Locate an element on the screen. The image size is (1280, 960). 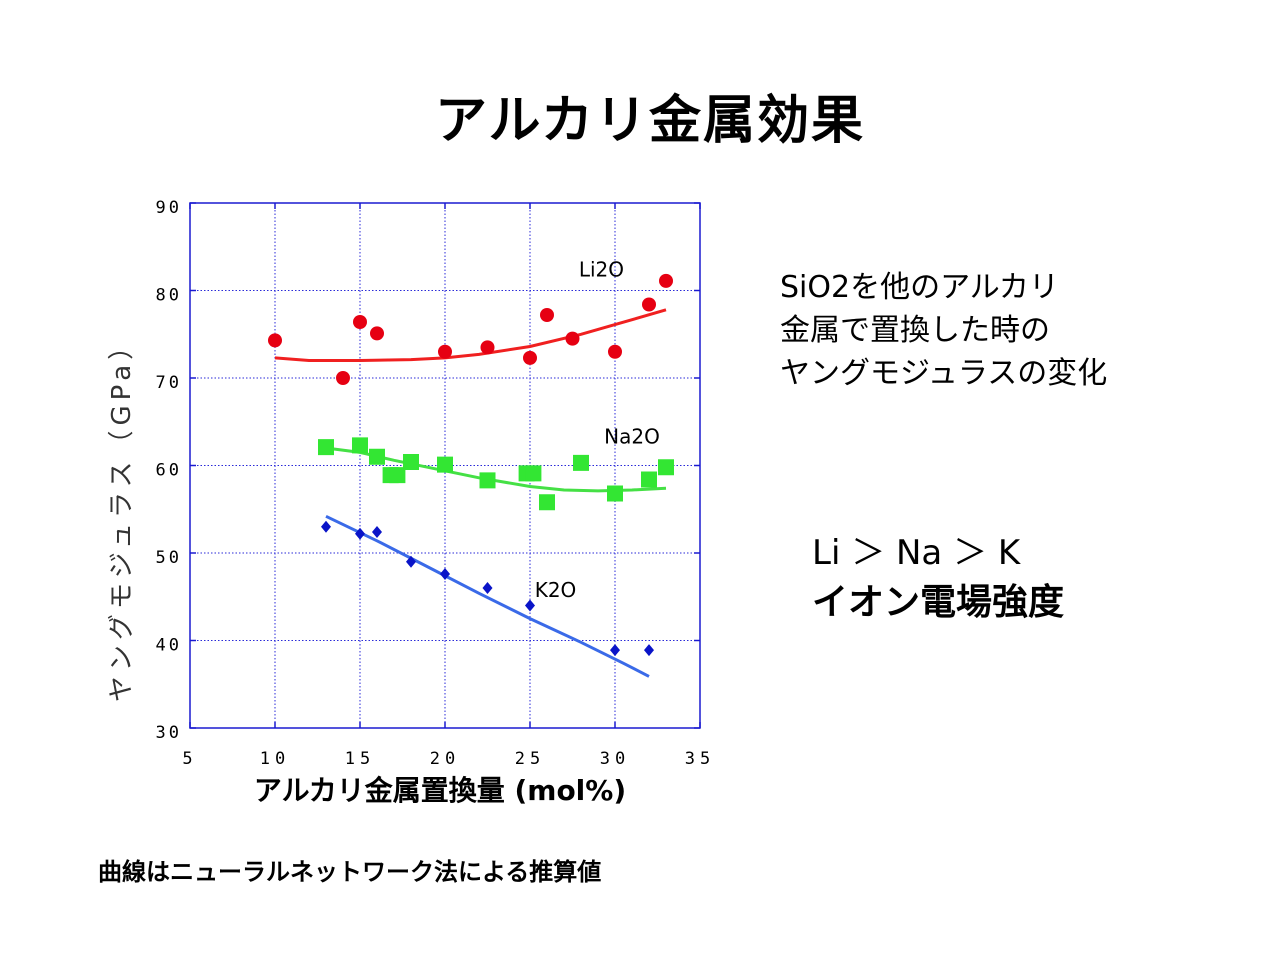
x-tick-label: 20 is located at coordinates (445, 759).